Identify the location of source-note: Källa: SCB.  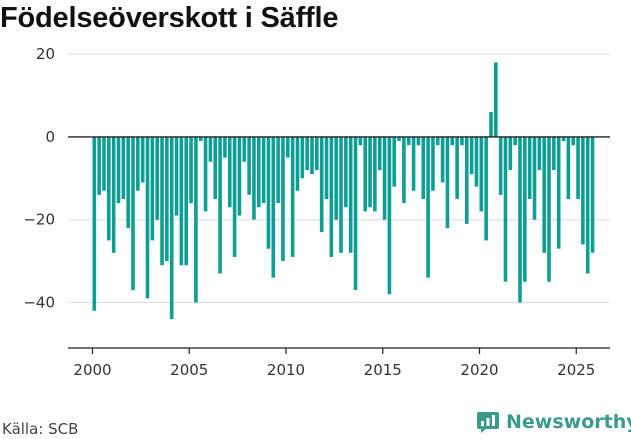
(40, 429).